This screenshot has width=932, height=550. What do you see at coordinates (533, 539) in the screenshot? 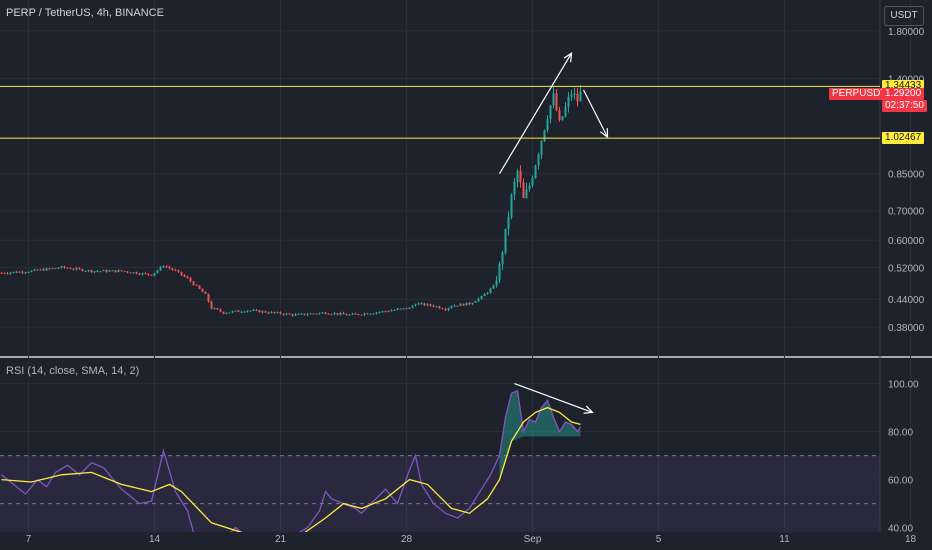
I see `time-tick-label: Sep` at bounding box center [533, 539].